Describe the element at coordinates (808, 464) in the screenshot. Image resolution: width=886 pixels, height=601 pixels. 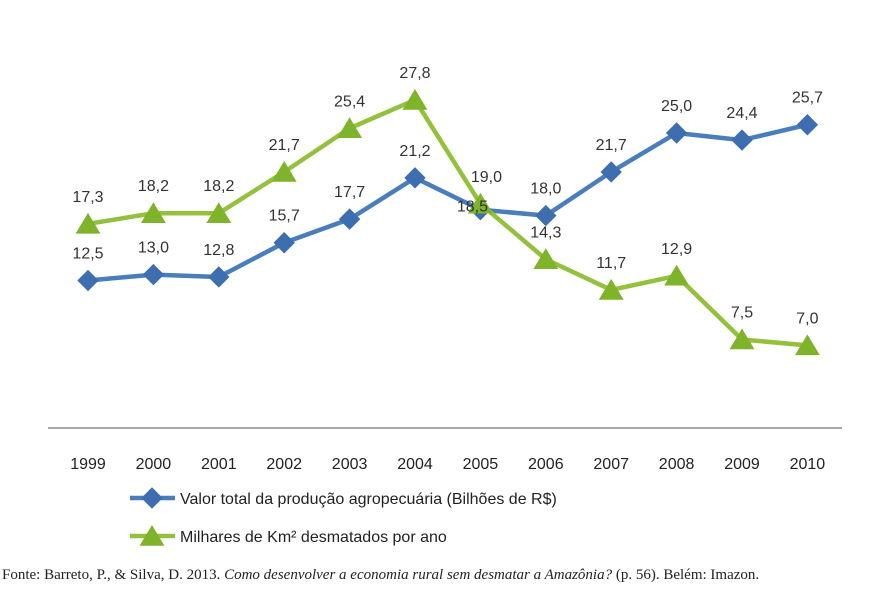
I see `x-tick-label: 2010` at that location.